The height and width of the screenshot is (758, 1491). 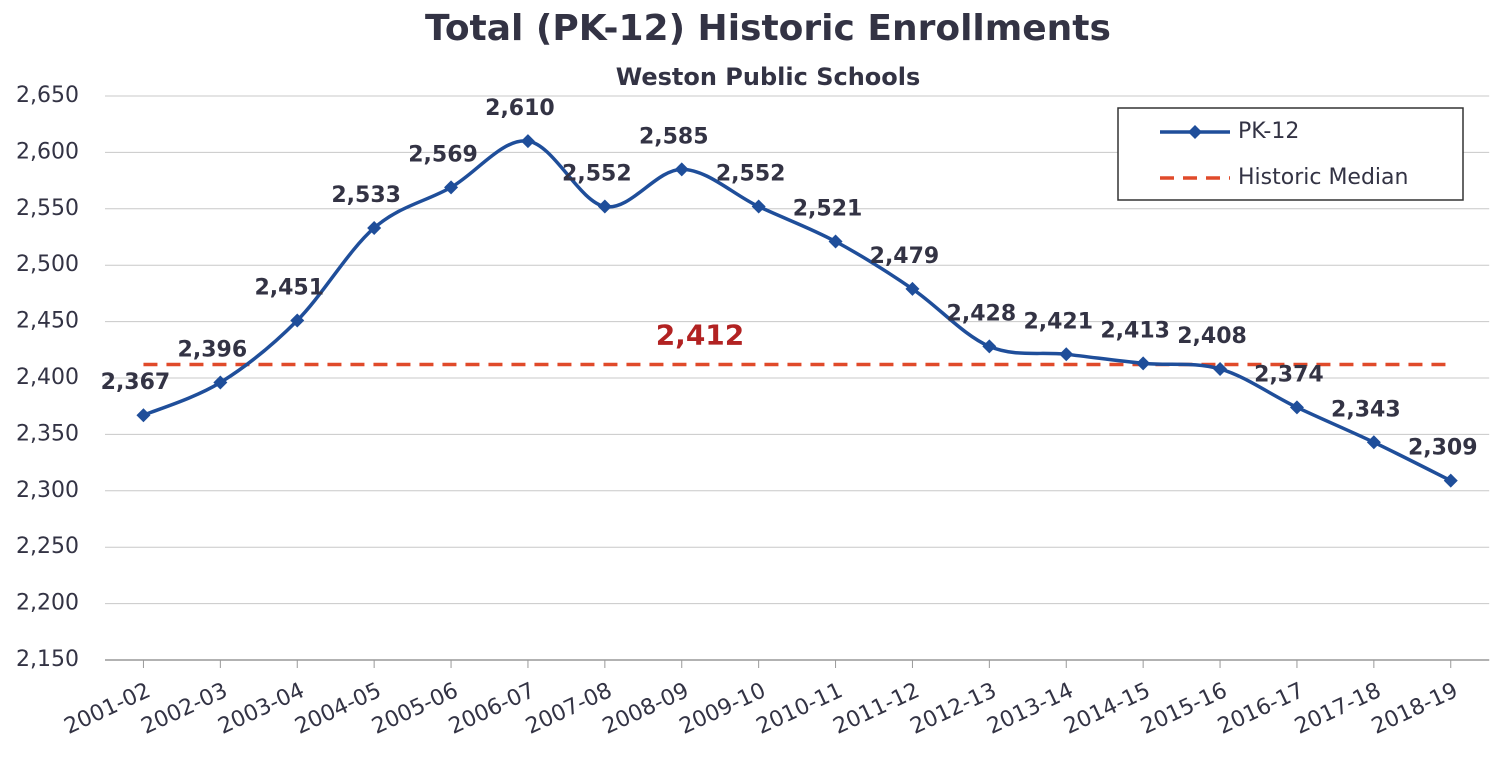 What do you see at coordinates (1289, 374) in the screenshot?
I see `data-label: 2,374` at bounding box center [1289, 374].